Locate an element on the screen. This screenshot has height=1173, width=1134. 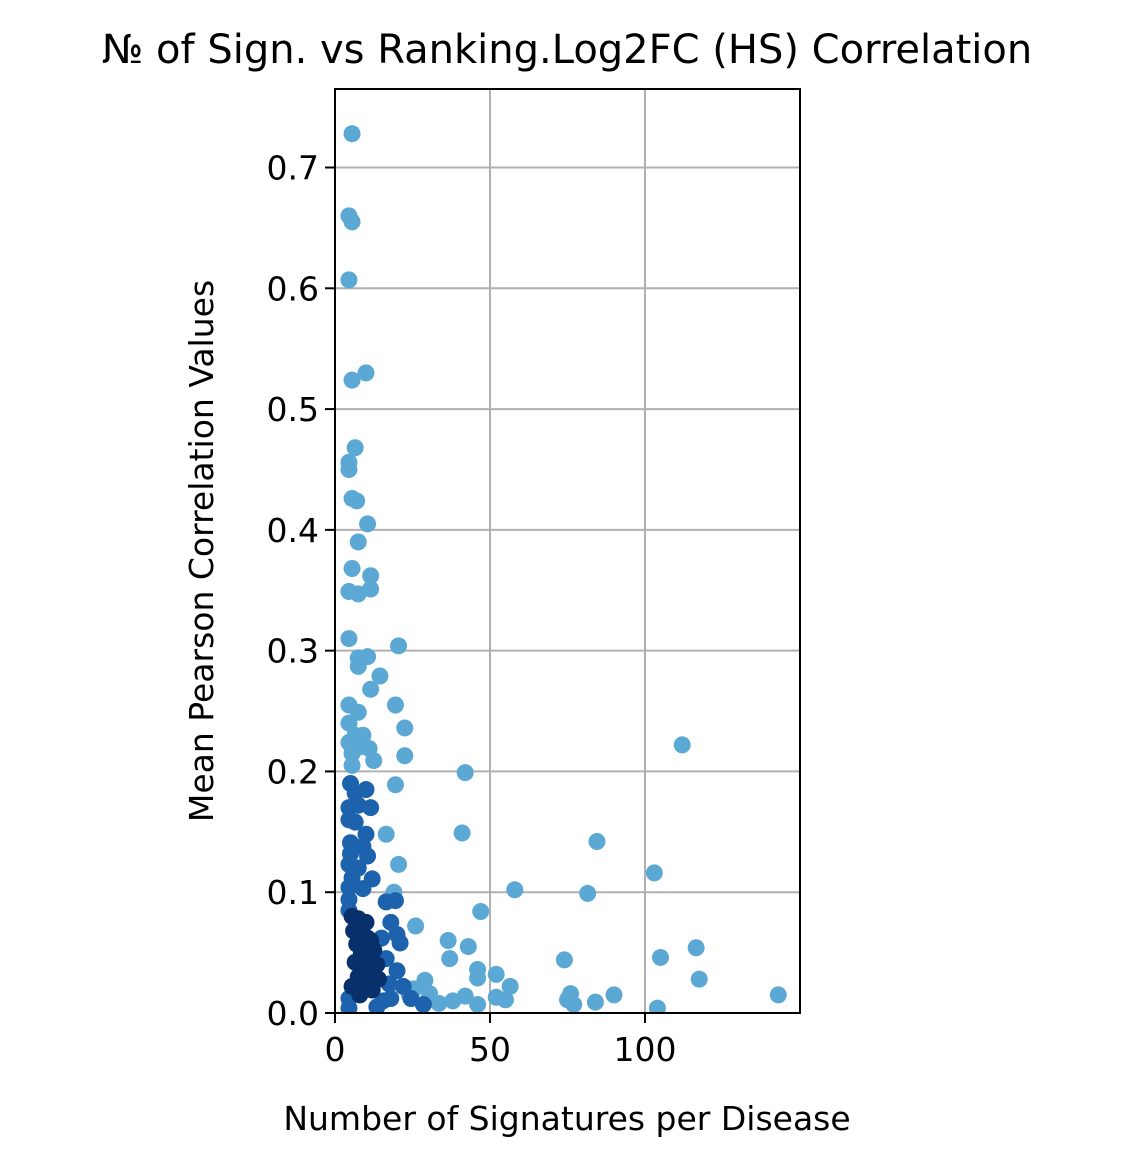
y-tick-label: 0.0 is located at coordinates (293, 1013).